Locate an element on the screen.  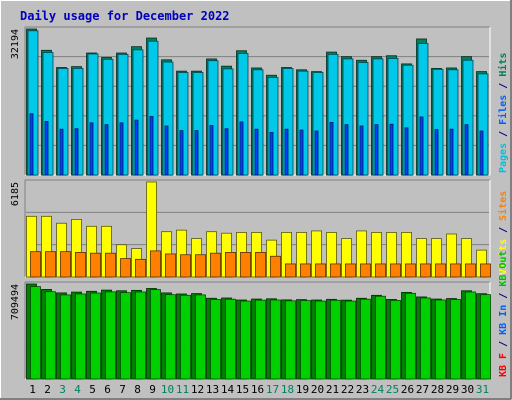
x-tick-label-day-16: 16 is located at coordinates (257, 389).